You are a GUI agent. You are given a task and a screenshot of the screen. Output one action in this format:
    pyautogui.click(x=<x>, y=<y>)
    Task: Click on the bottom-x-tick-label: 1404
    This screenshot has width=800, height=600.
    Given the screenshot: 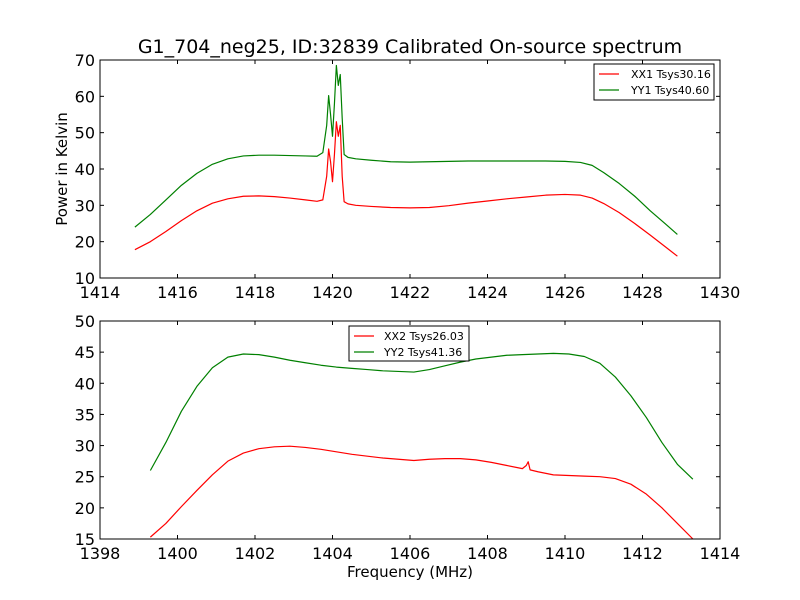 What is the action you would take?
    pyautogui.click(x=332, y=553)
    